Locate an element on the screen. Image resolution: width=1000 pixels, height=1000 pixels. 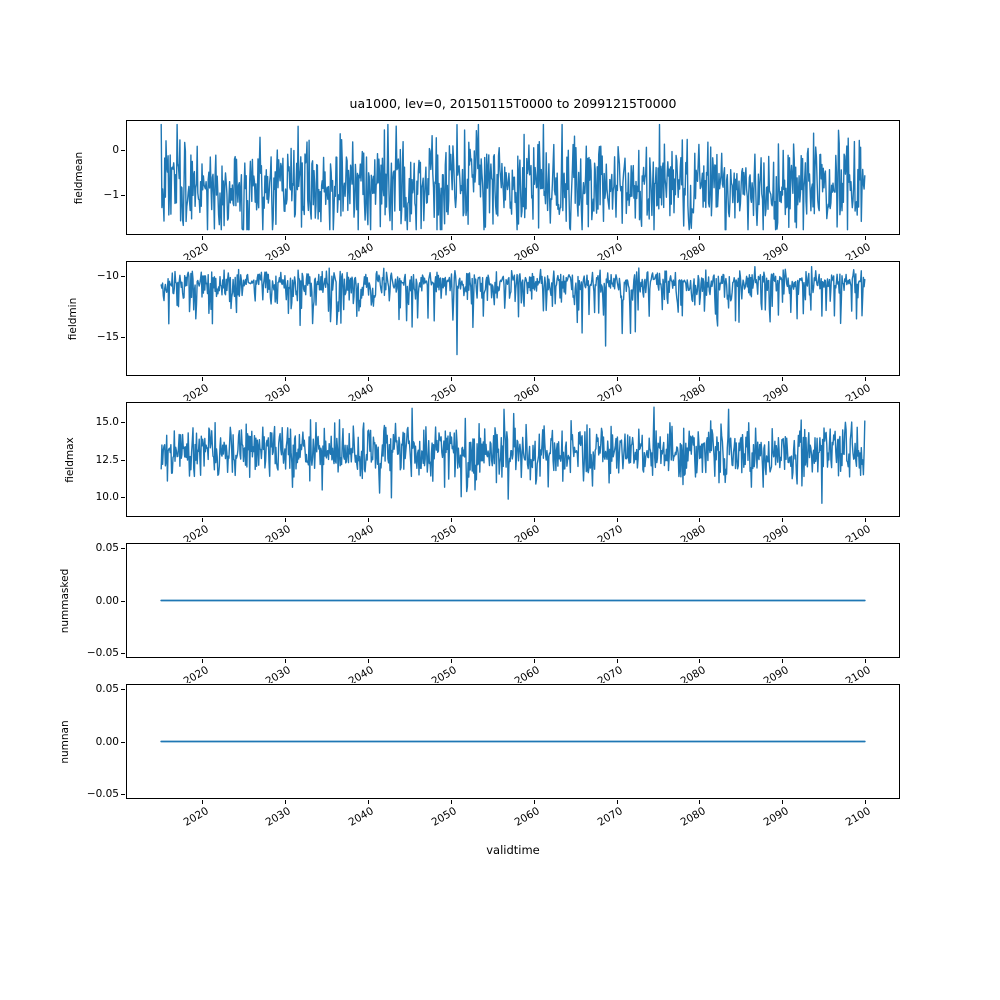
y-tick-label: 0 is located at coordinates (115, 150).